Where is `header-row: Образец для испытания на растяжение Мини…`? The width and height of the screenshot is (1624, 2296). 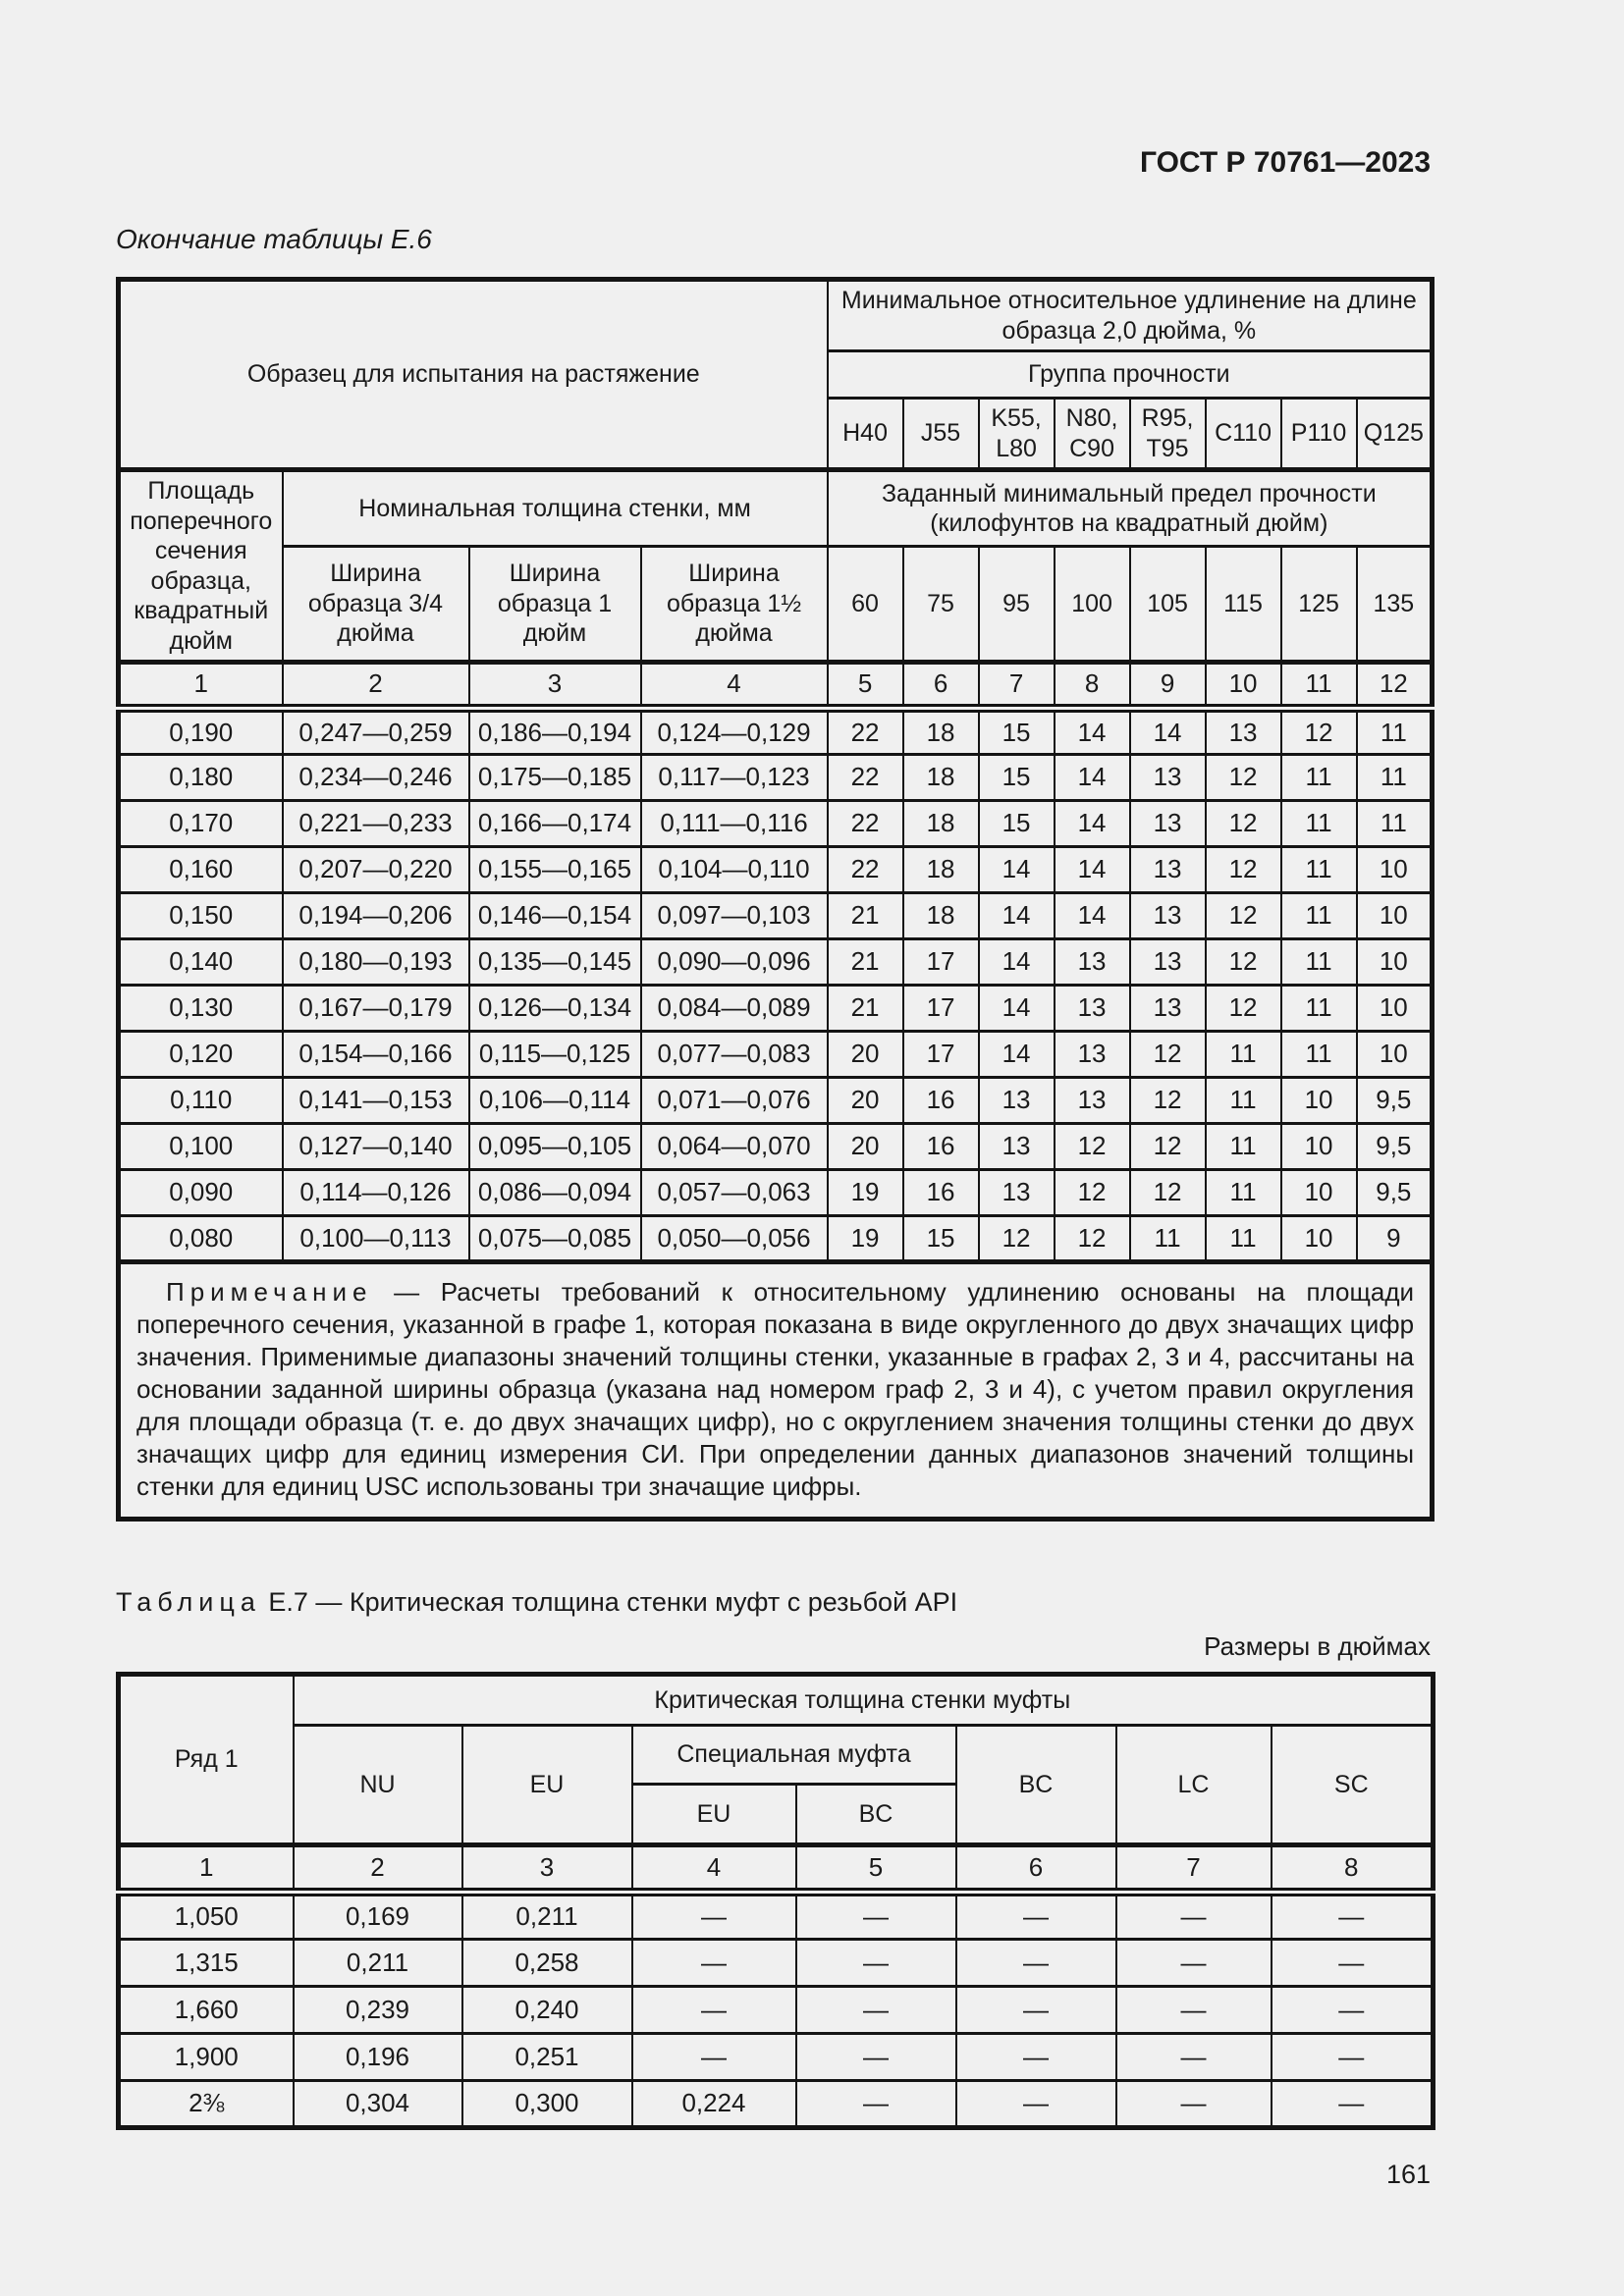 header-row: Образец для испытания на растяжение Мини… is located at coordinates (775, 374).